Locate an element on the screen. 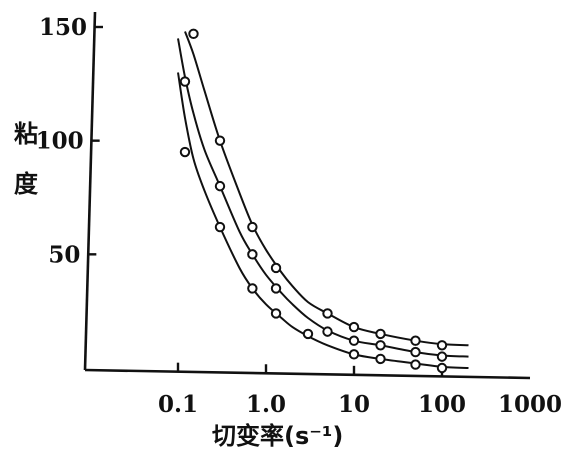 This screenshot has height=452, width=561. y-axis-line is located at coordinates (90, 191).